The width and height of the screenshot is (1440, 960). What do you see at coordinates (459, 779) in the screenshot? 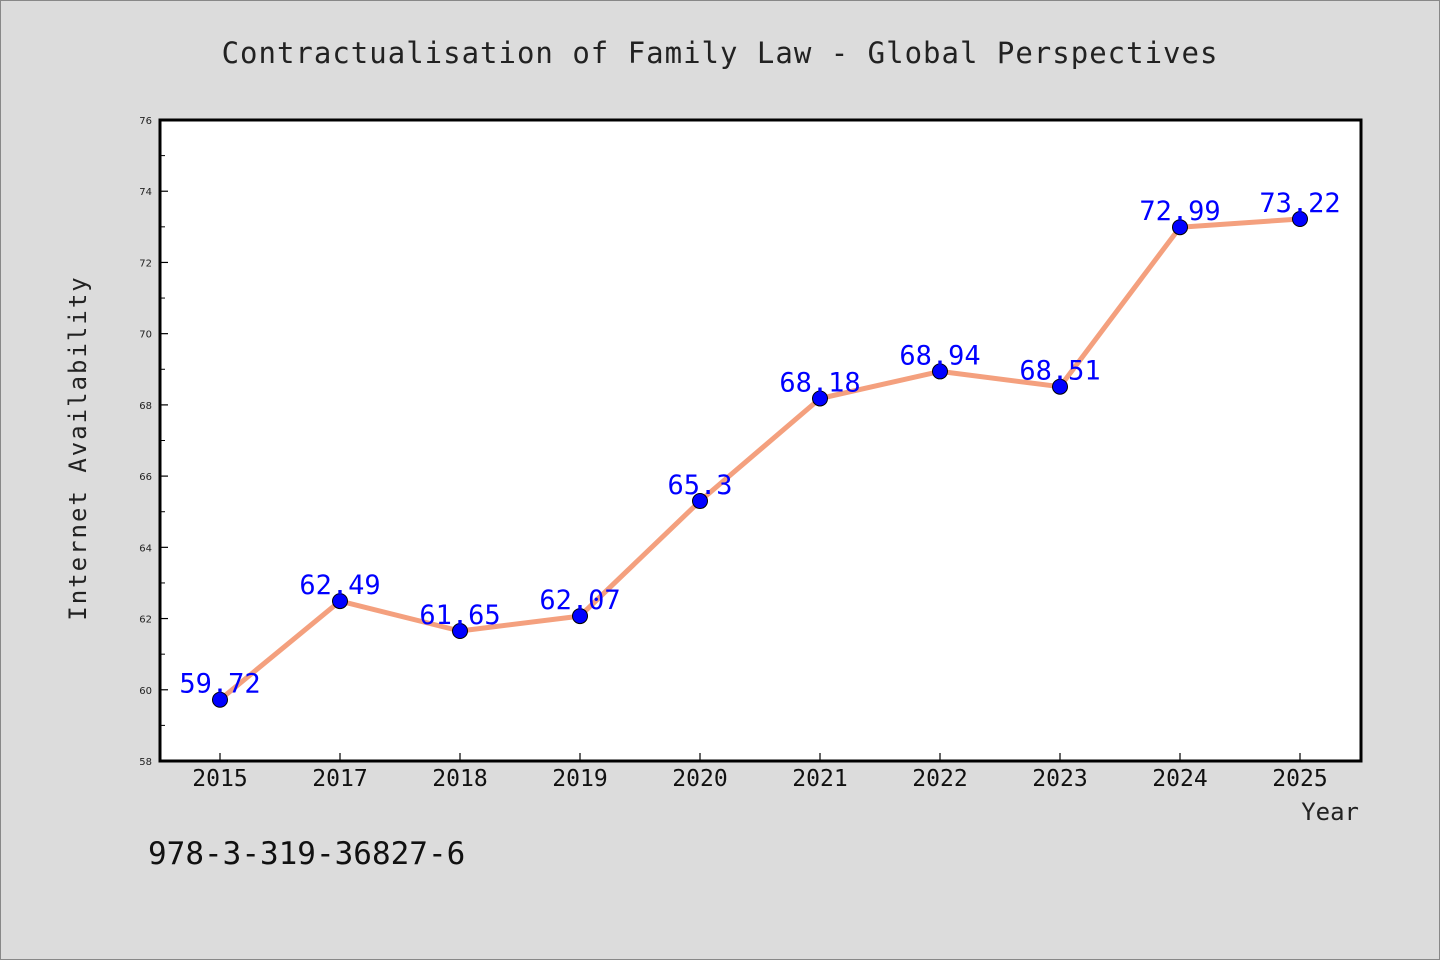
I see `x-tick-label: 2018` at bounding box center [459, 779].